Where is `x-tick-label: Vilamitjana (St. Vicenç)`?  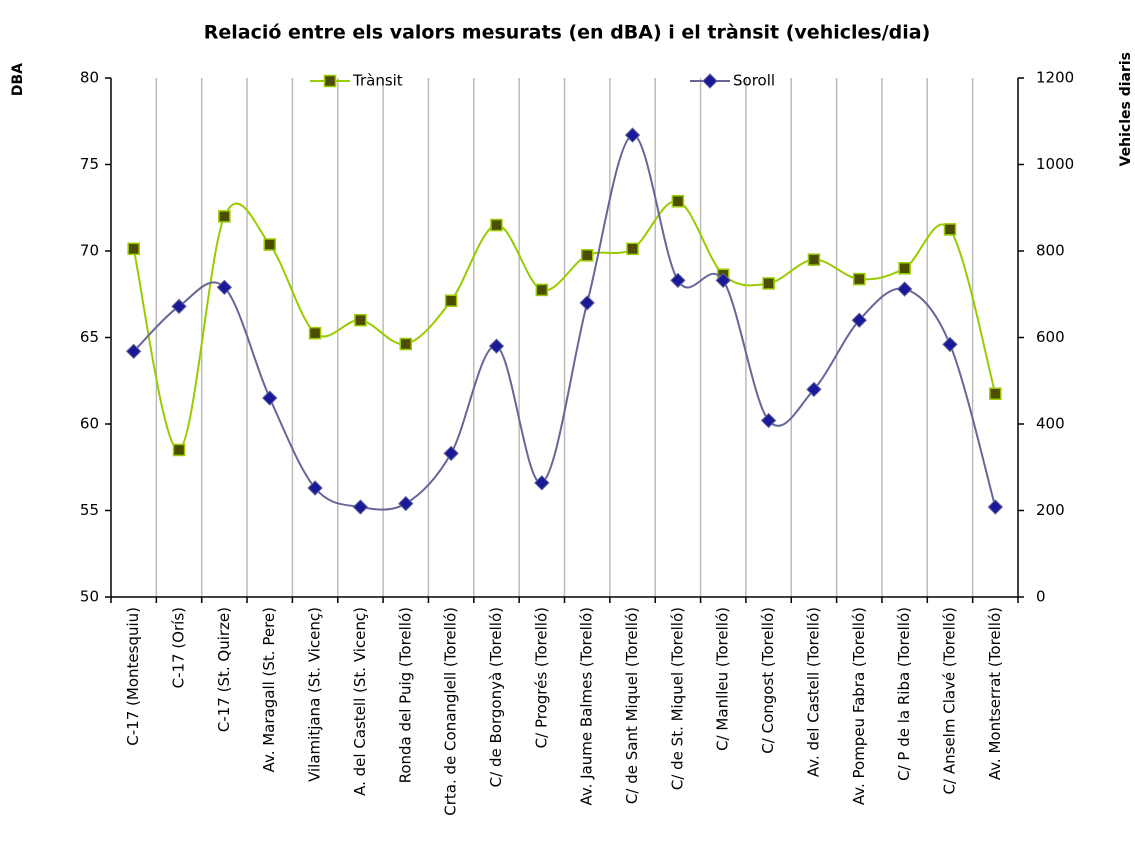 x-tick-label: Vilamitjana (St. Vicenç) is located at coordinates (315, 694).